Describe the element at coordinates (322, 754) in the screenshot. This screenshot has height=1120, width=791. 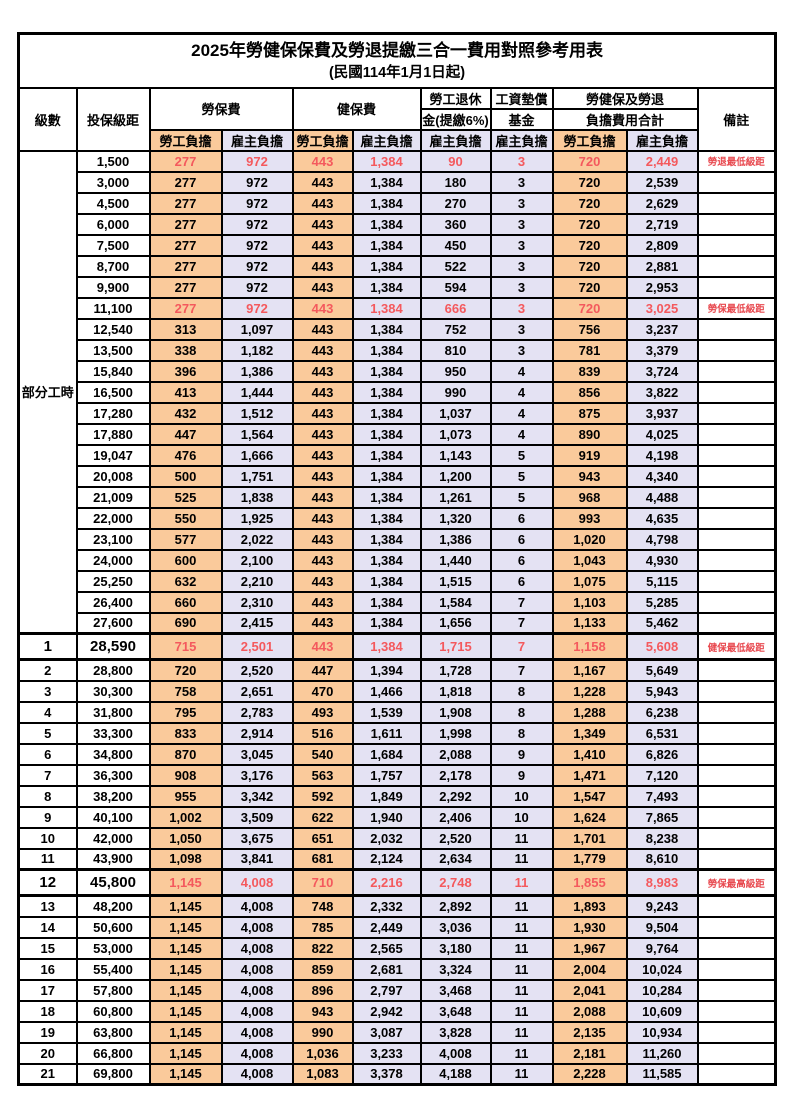
I see `value-cell: 540` at that location.